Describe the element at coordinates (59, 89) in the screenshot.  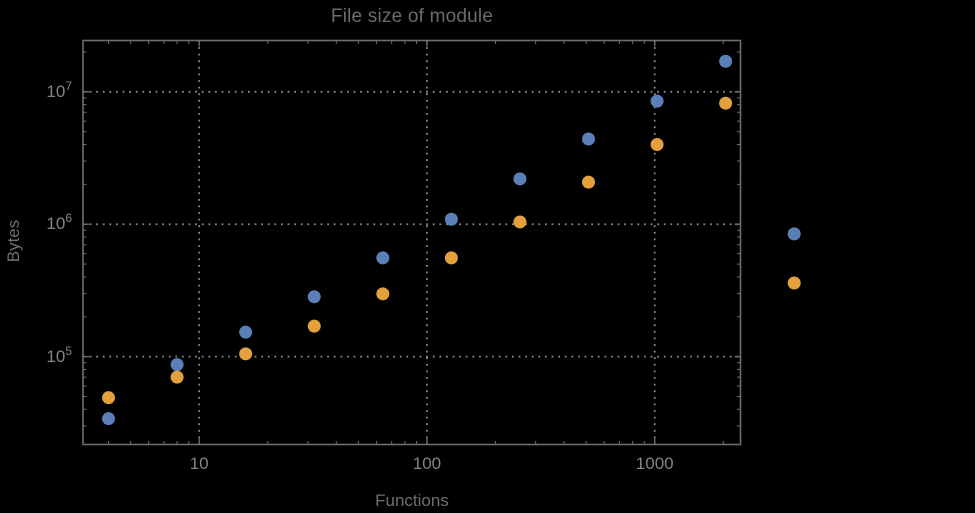
I see `y-tick-label: 10⁷` at that location.